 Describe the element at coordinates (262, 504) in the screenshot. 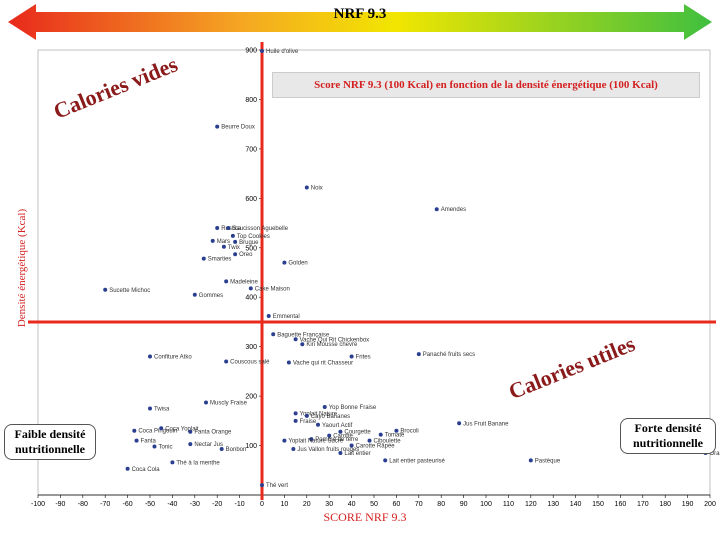

I see `x-tick-label: 0` at that location.